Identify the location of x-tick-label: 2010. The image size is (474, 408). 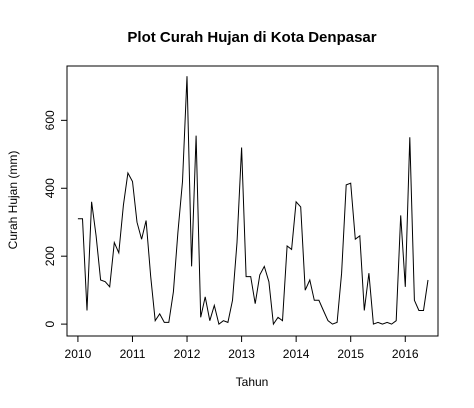
(78, 354).